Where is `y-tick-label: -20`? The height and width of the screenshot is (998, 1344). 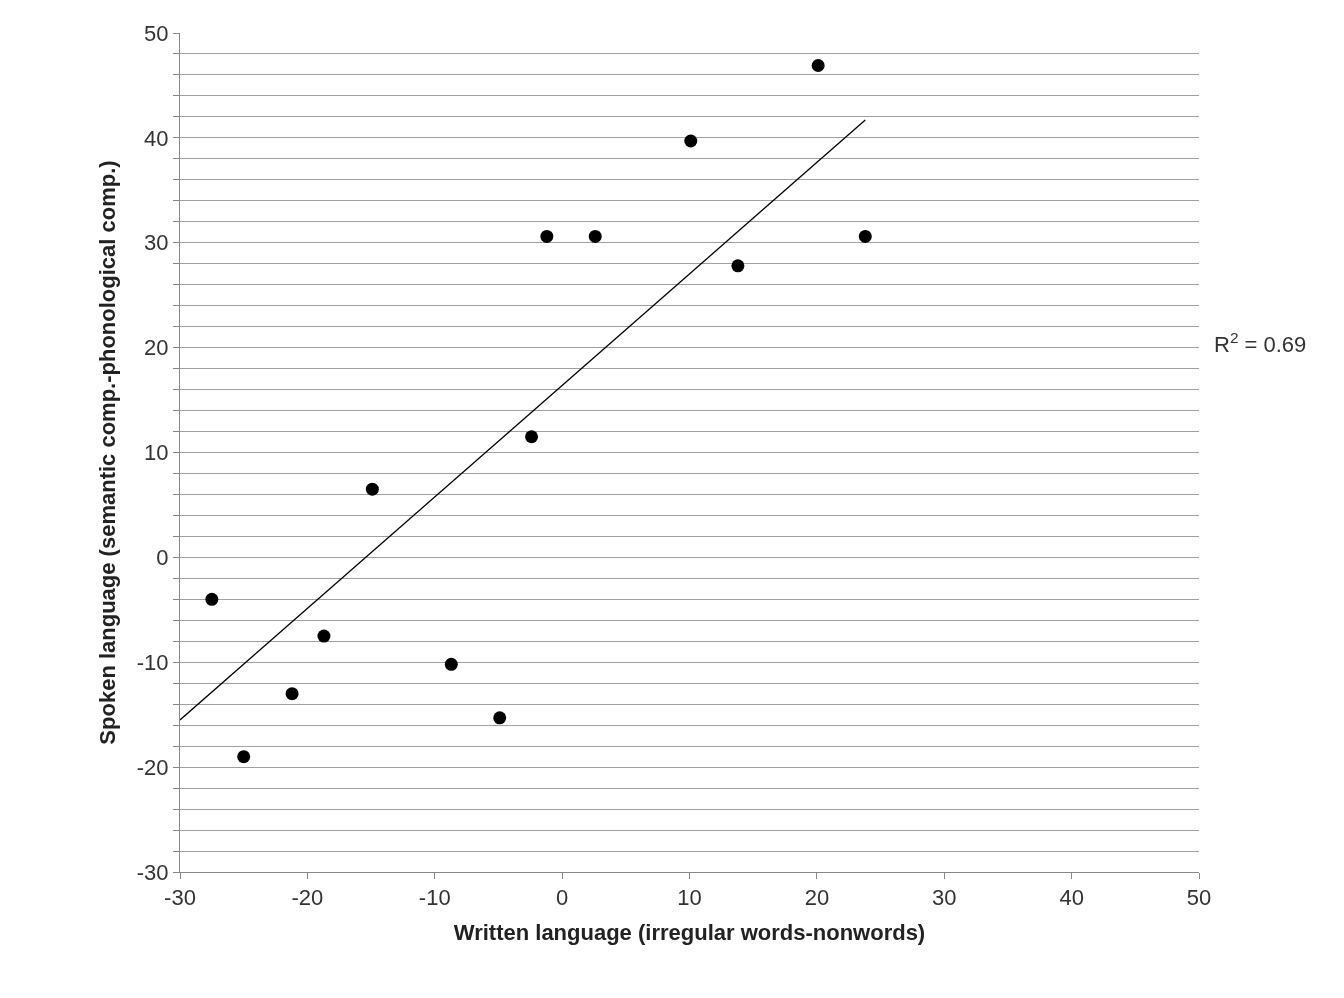
y-tick-label: -20 is located at coordinates (152, 767).